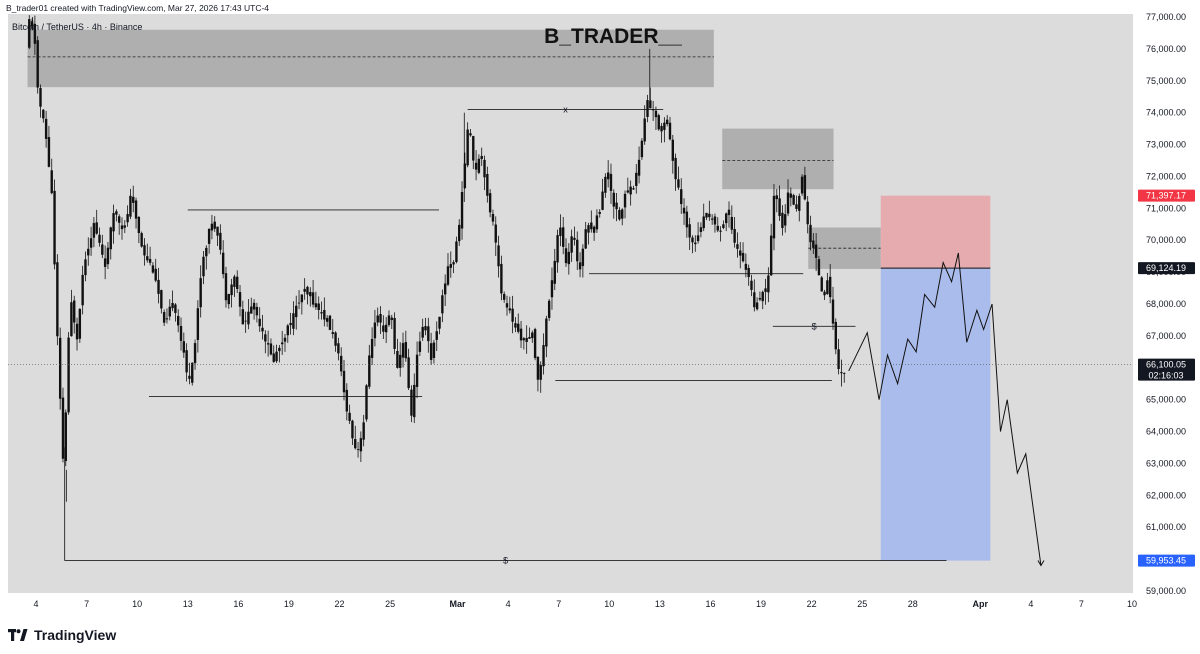 This screenshot has width=1200, height=654. What do you see at coordinates (62, 635) in the screenshot?
I see `tradingview-brand: TradingView` at bounding box center [62, 635].